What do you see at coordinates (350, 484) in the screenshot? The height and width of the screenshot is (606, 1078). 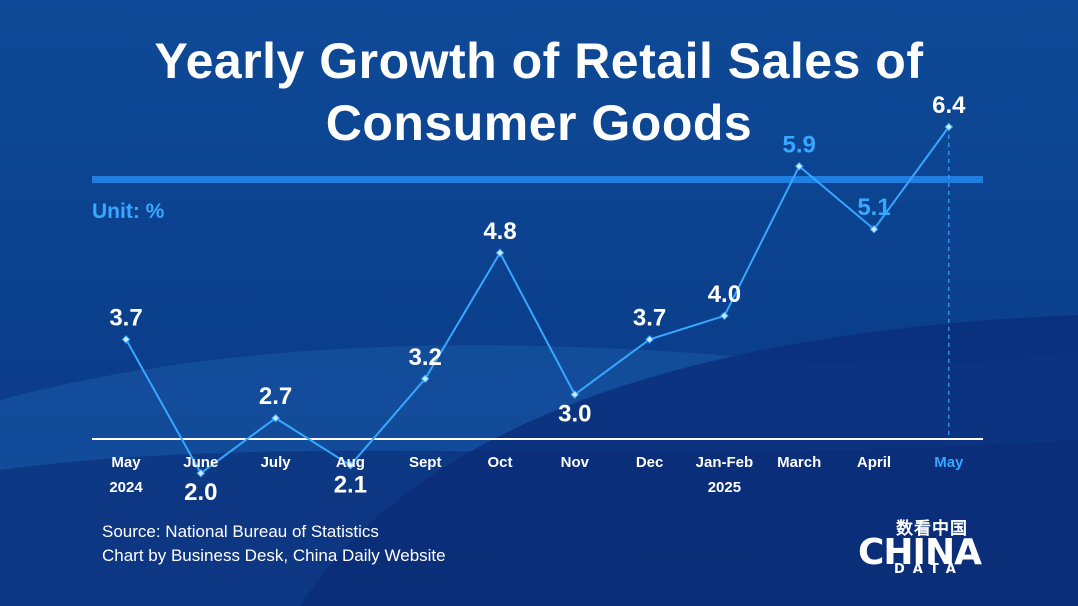 I see `data-label: 2.1` at bounding box center [350, 484].